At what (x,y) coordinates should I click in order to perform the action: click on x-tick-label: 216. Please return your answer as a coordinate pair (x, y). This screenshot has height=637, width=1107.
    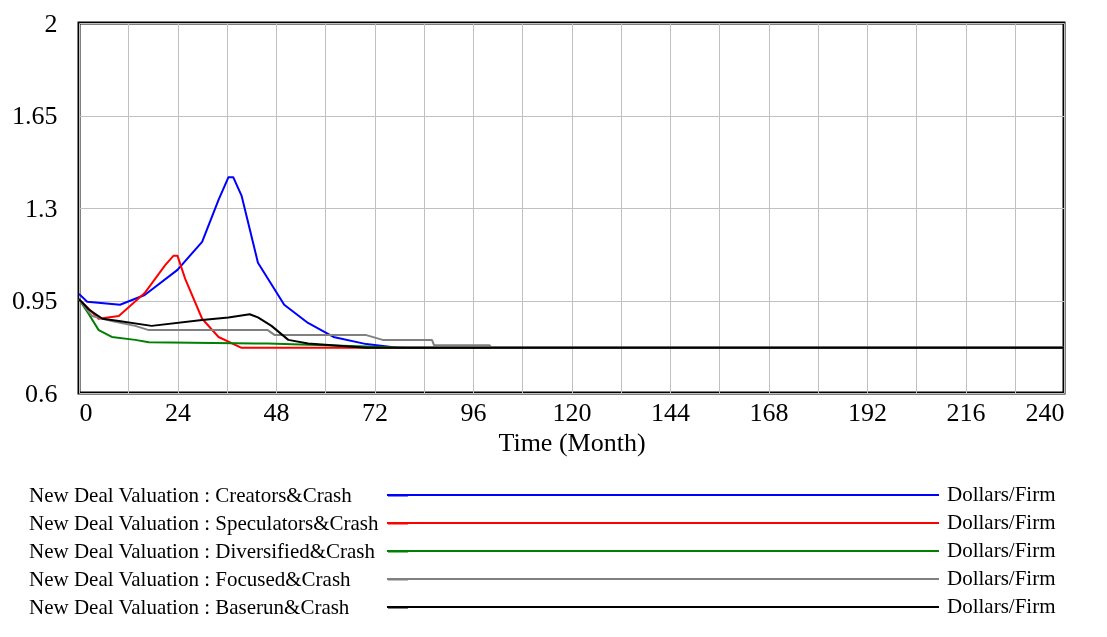
    Looking at the image, I should click on (966, 412).